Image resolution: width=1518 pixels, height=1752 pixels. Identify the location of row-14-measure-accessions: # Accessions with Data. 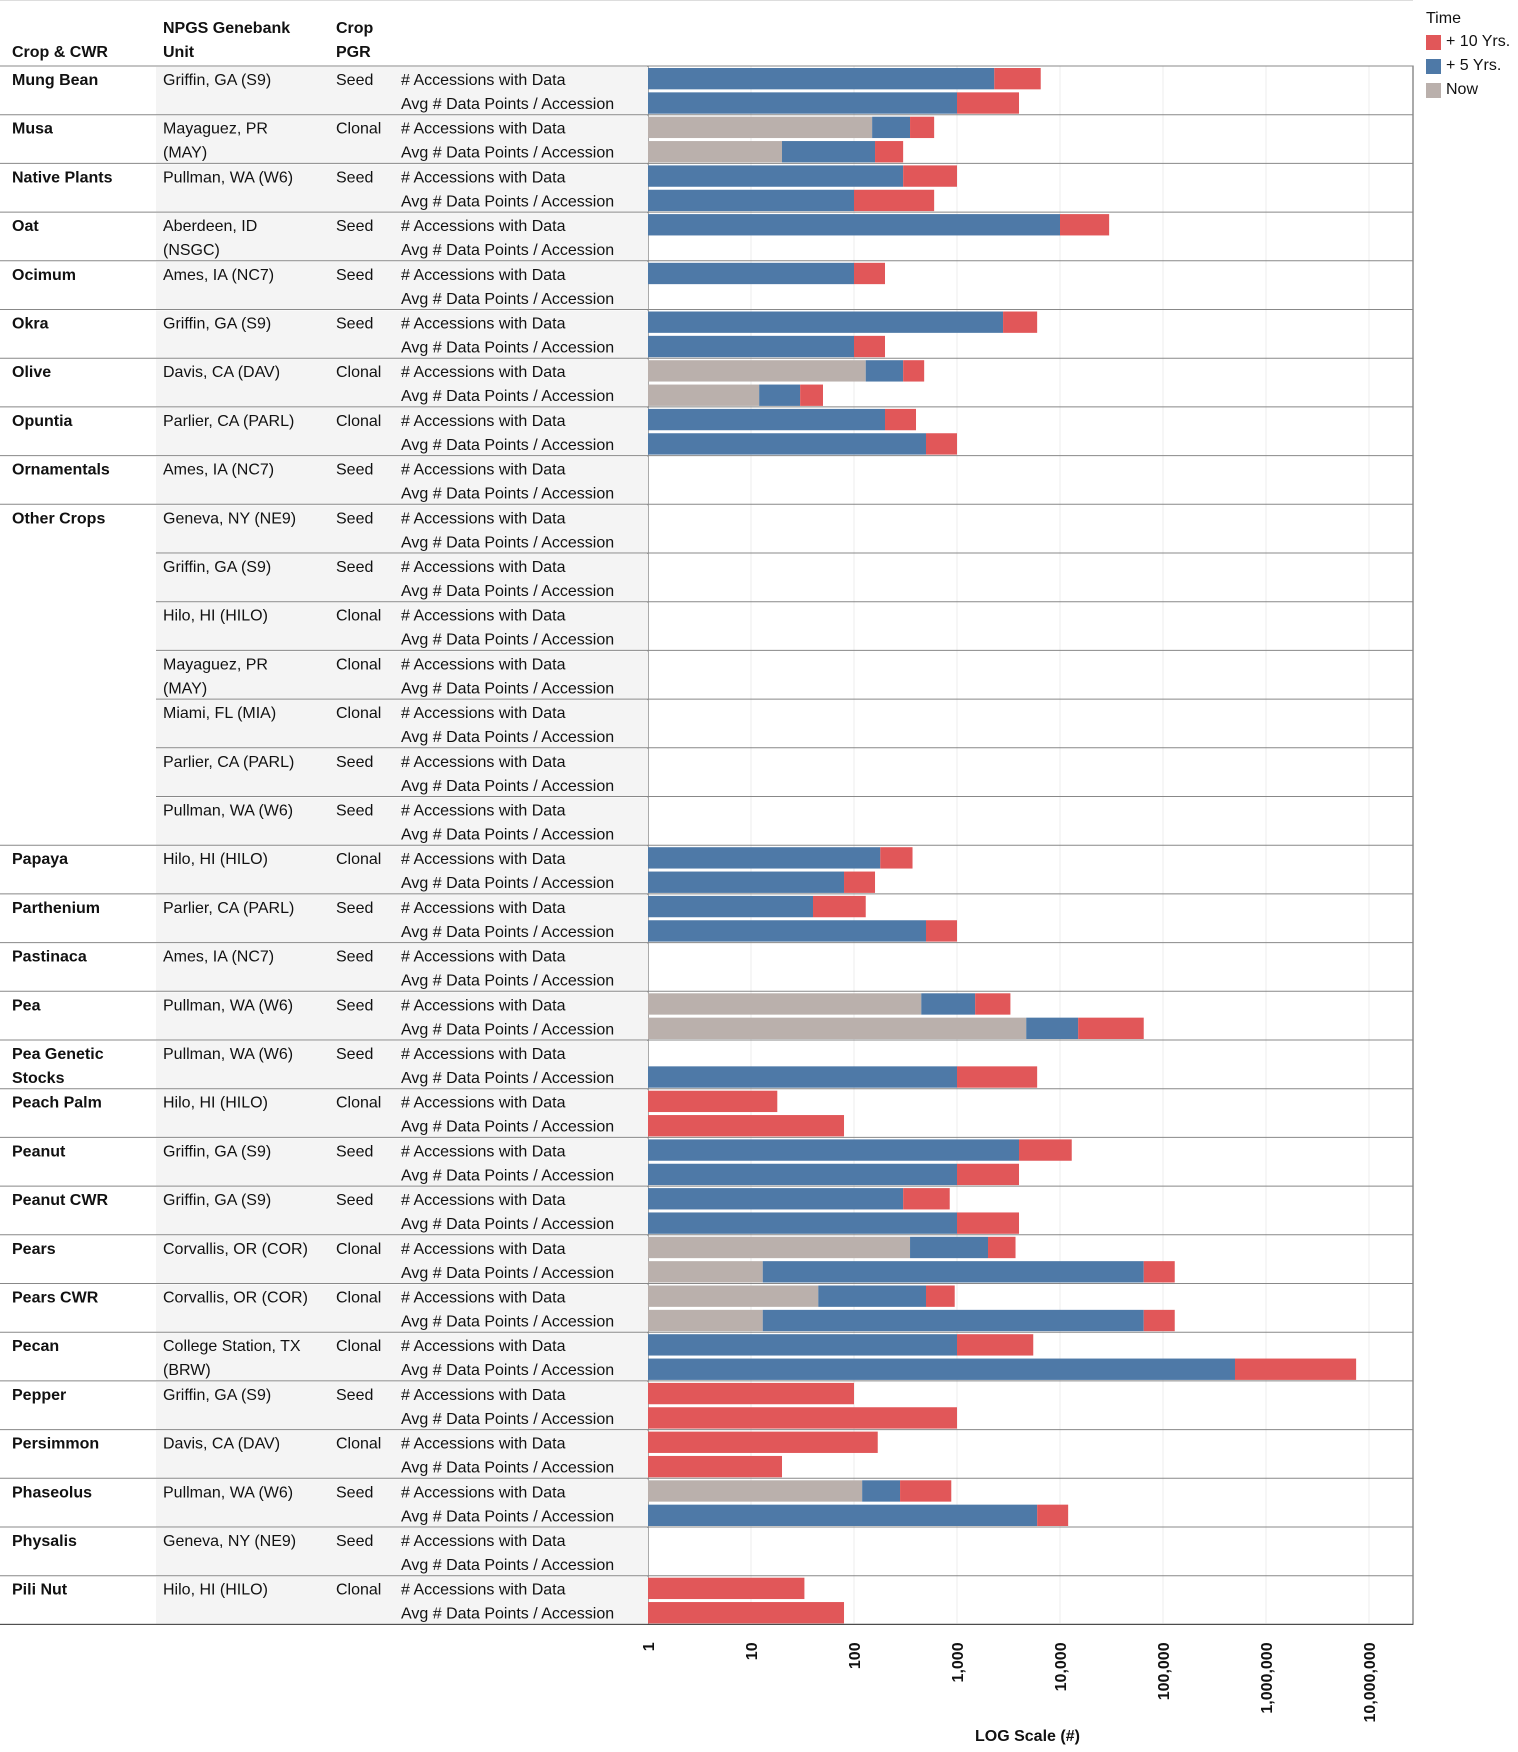
(483, 762).